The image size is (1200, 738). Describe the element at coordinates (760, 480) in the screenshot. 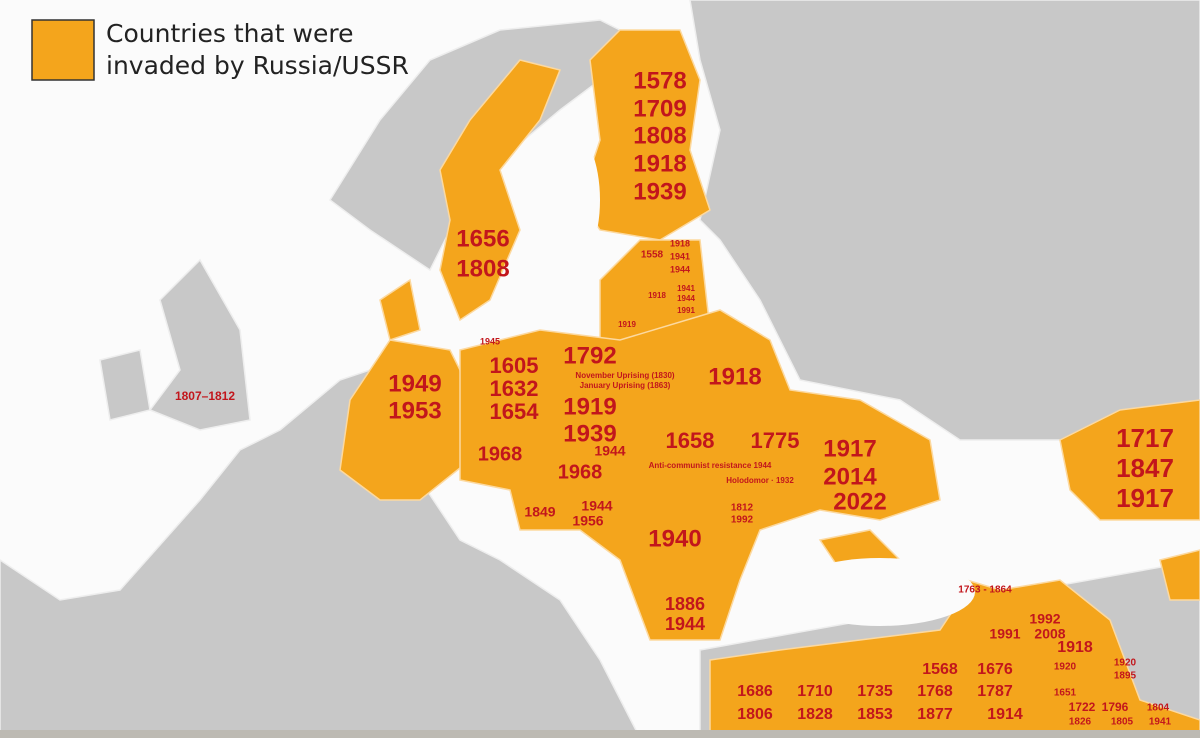

I see `region-label: Holodomor · 1932` at that location.